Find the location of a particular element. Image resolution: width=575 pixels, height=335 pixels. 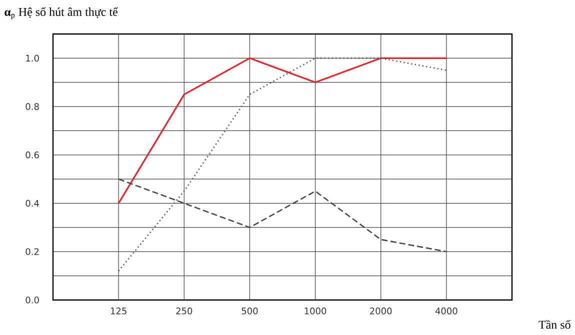

x-tick-label: 500 is located at coordinates (250, 311).